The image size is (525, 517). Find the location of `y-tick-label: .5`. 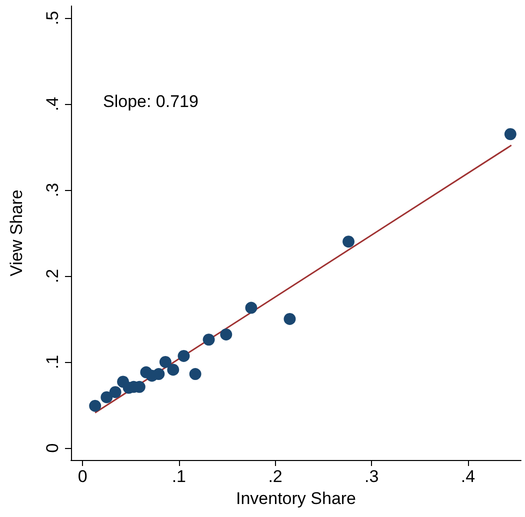

y-tick-label: .5 is located at coordinates (52, 18).